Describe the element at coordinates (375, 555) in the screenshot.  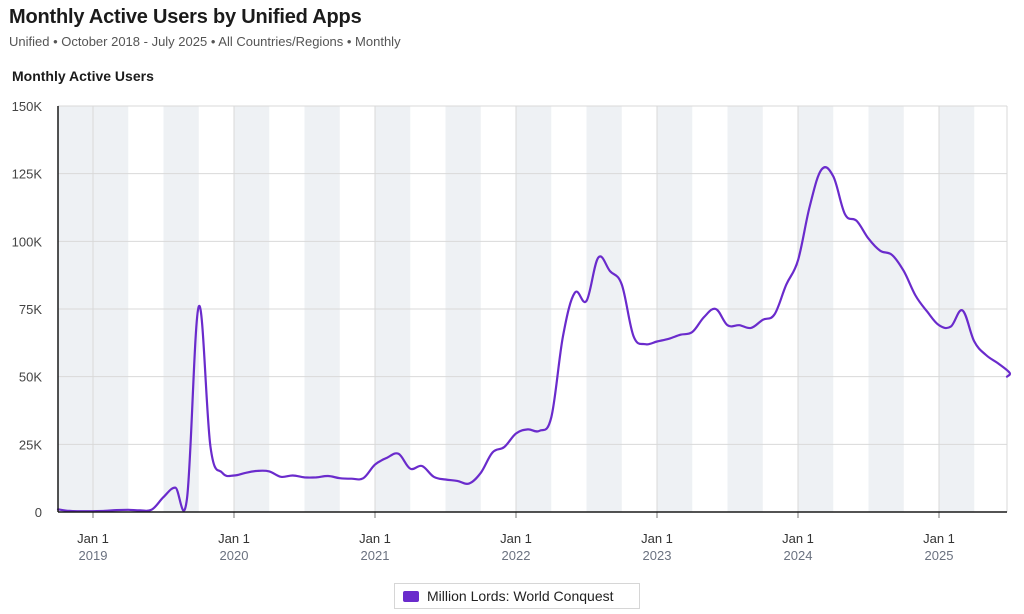
I see `x-tick-year-label: 2021` at that location.